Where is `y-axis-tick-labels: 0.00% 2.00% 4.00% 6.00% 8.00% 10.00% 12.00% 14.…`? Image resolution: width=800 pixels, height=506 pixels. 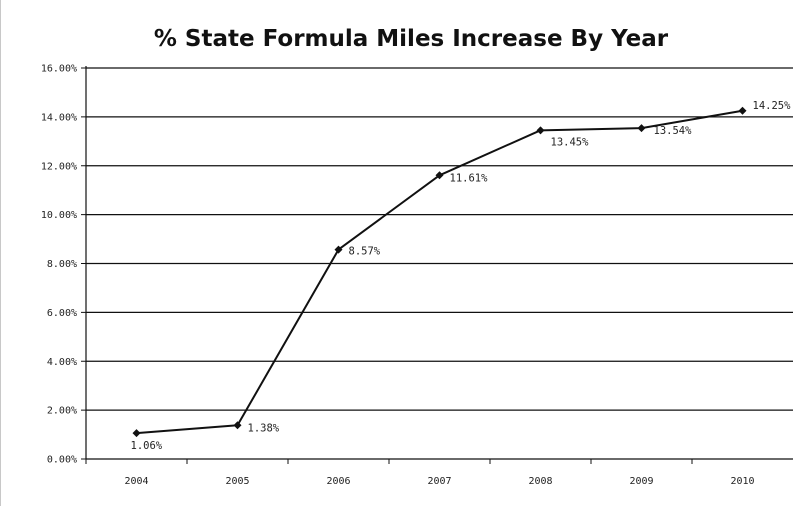
y-axis-tick-labels: 0.00% 2.00% 4.00% 6.00% 8.00% 10.00% 12.00% 14.… is located at coordinates (59, 265).